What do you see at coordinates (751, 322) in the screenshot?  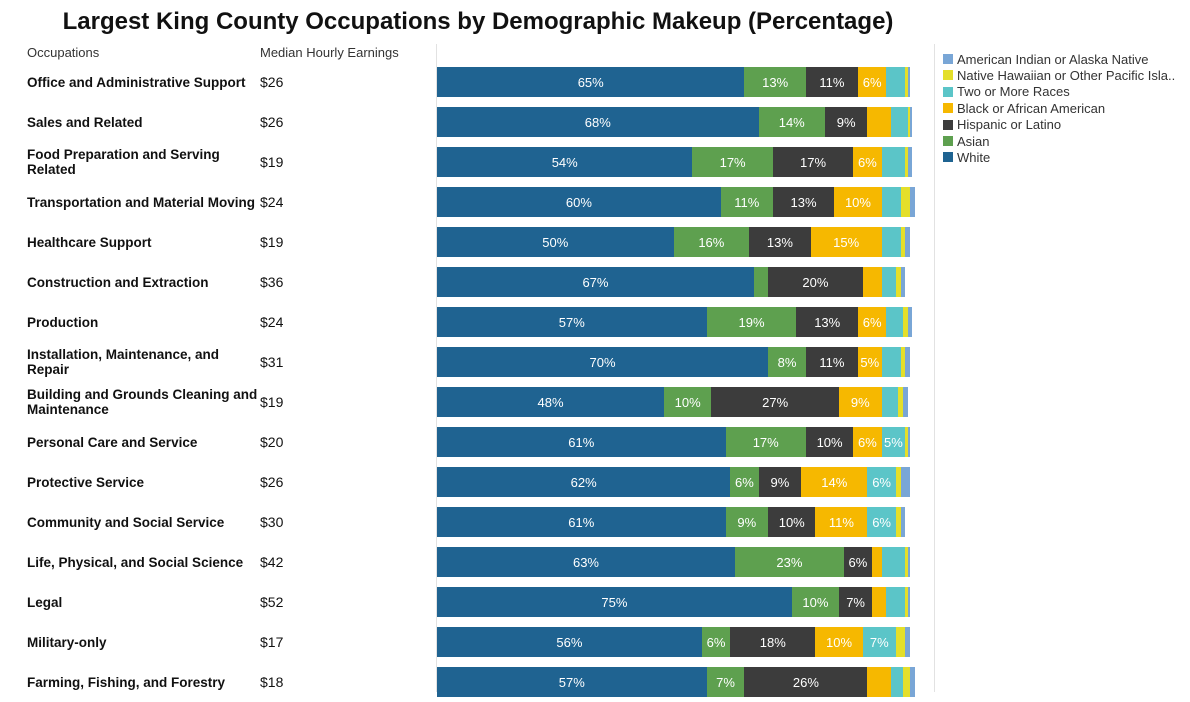 I see `value-label: 19%` at bounding box center [751, 322].